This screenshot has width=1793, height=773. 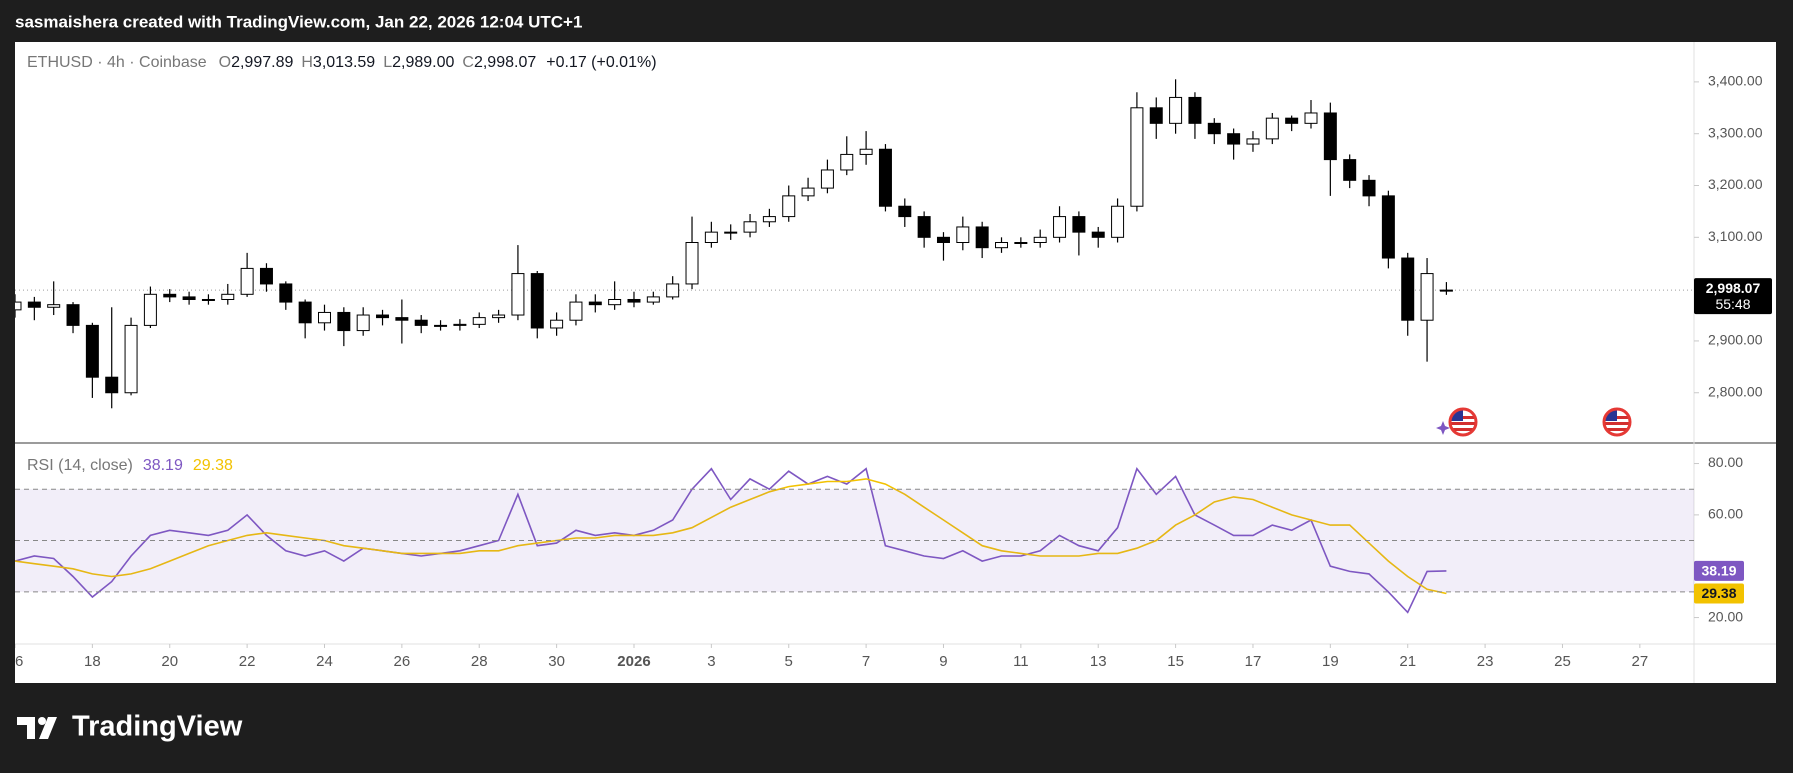 What do you see at coordinates (1175, 661) in the screenshot?
I see `x-tick-label: 15` at bounding box center [1175, 661].